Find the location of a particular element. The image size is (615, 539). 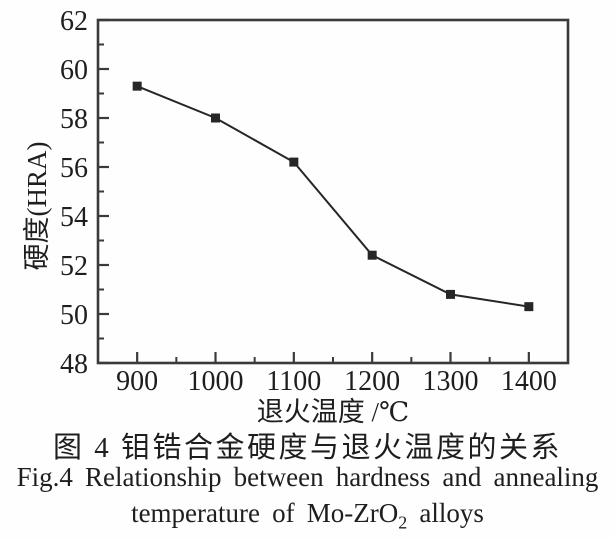

x-tick-label: 1300 is located at coordinates (451, 381).